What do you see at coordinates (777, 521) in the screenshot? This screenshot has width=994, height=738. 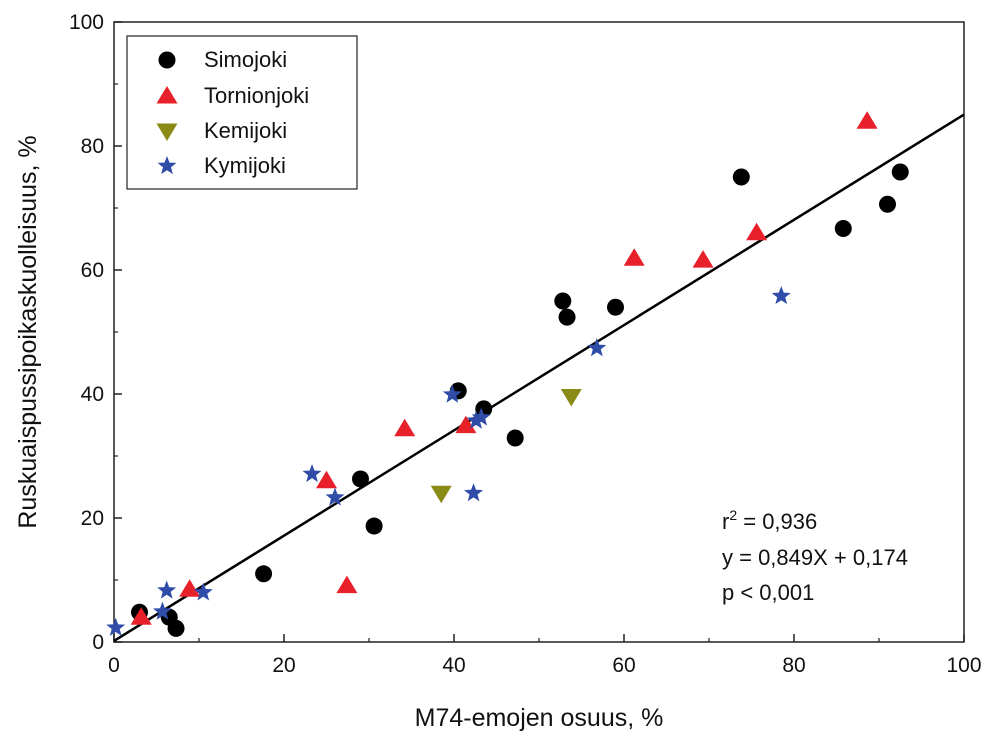 I see `r-squared-value: = 0,936` at bounding box center [777, 521].